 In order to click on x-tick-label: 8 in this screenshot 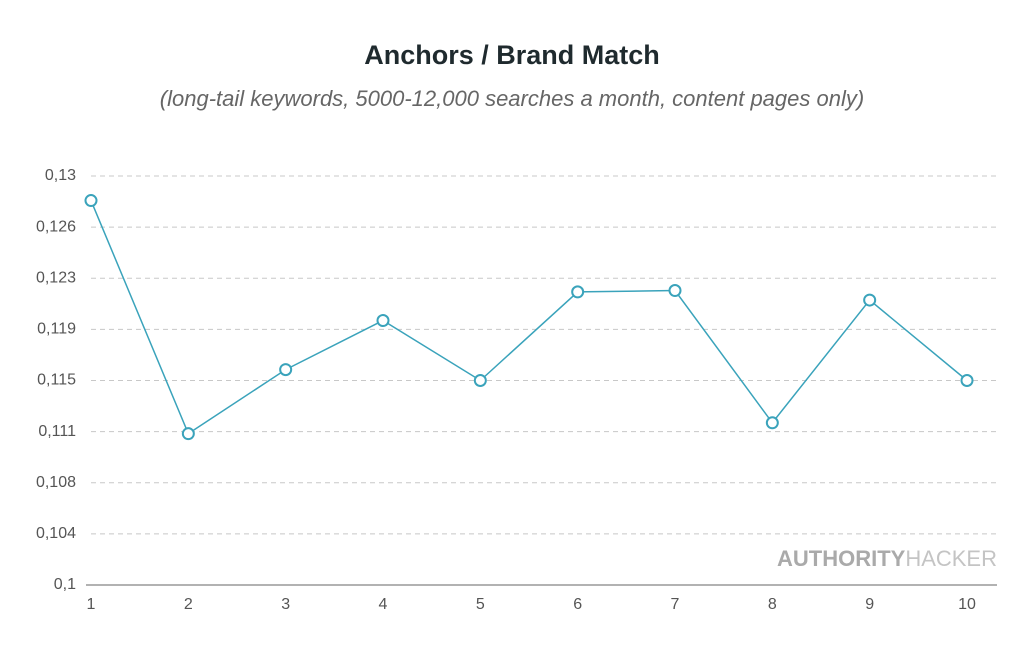, I will do `click(772, 604)`.